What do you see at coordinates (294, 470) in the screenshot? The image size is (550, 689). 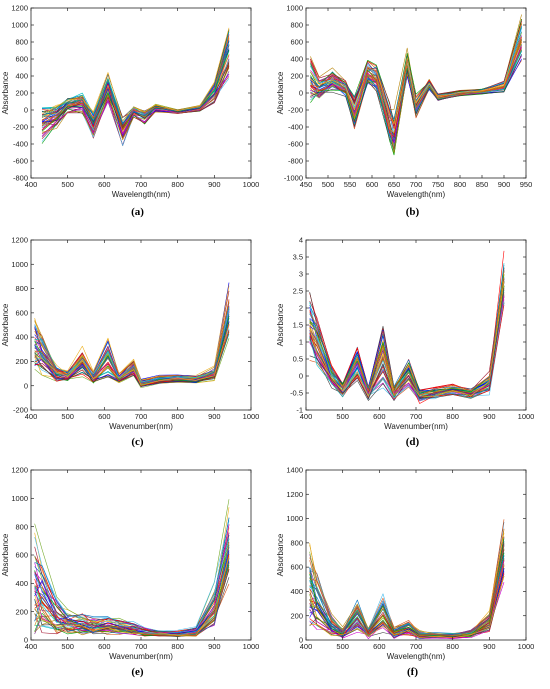 I see `y-tick-label: 1400` at bounding box center [294, 470].